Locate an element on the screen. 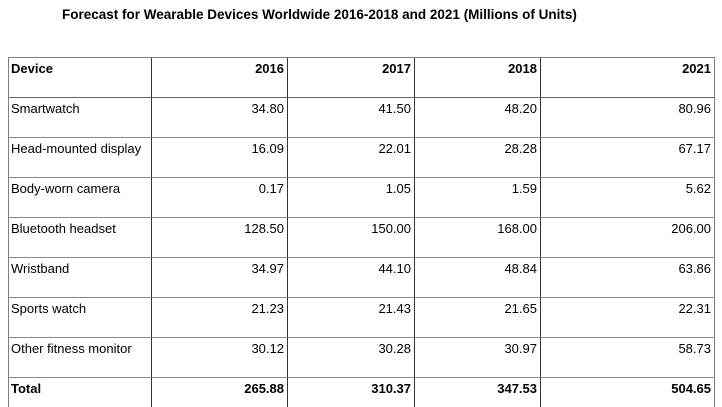 This screenshot has height=407, width=722. column-header-2017: 2017 is located at coordinates (351, 78).